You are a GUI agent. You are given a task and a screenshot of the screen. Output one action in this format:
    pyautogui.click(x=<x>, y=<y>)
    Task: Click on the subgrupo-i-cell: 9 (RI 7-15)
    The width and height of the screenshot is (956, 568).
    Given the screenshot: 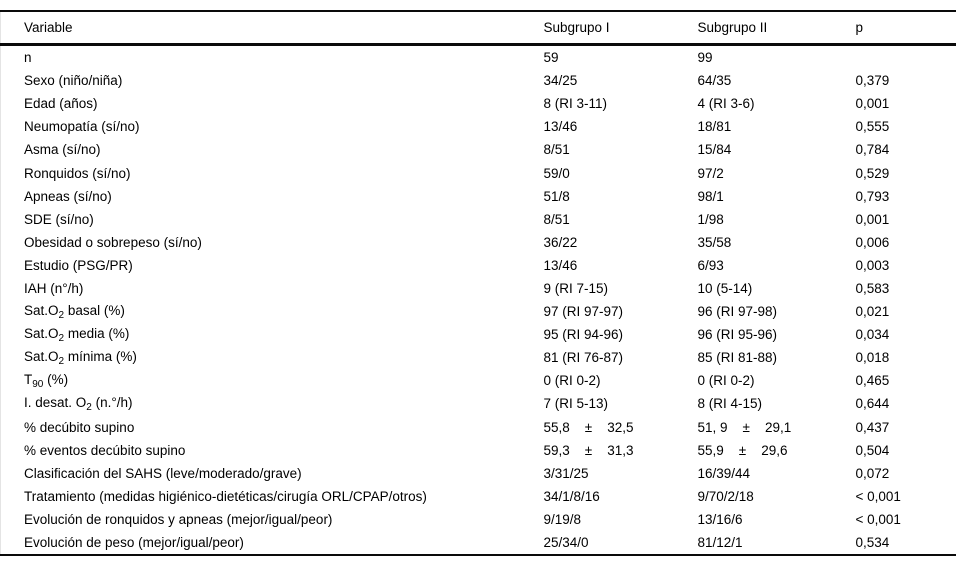 What is the action you would take?
    pyautogui.click(x=576, y=288)
    